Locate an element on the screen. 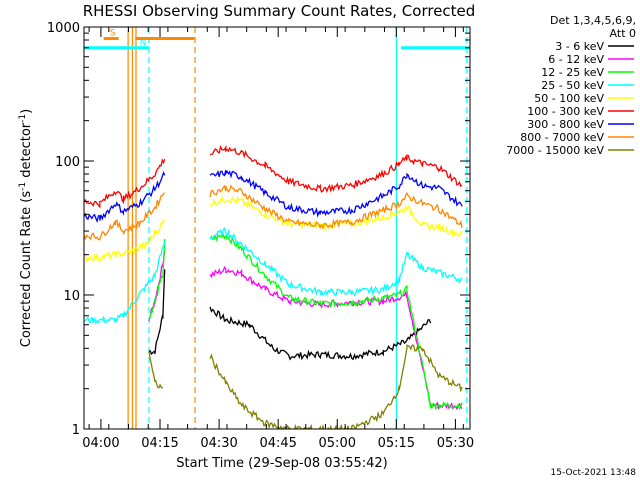 Image resolution: width=640 pixels, height=480 pixels. x-tick-label: 04:30 is located at coordinates (218, 443).